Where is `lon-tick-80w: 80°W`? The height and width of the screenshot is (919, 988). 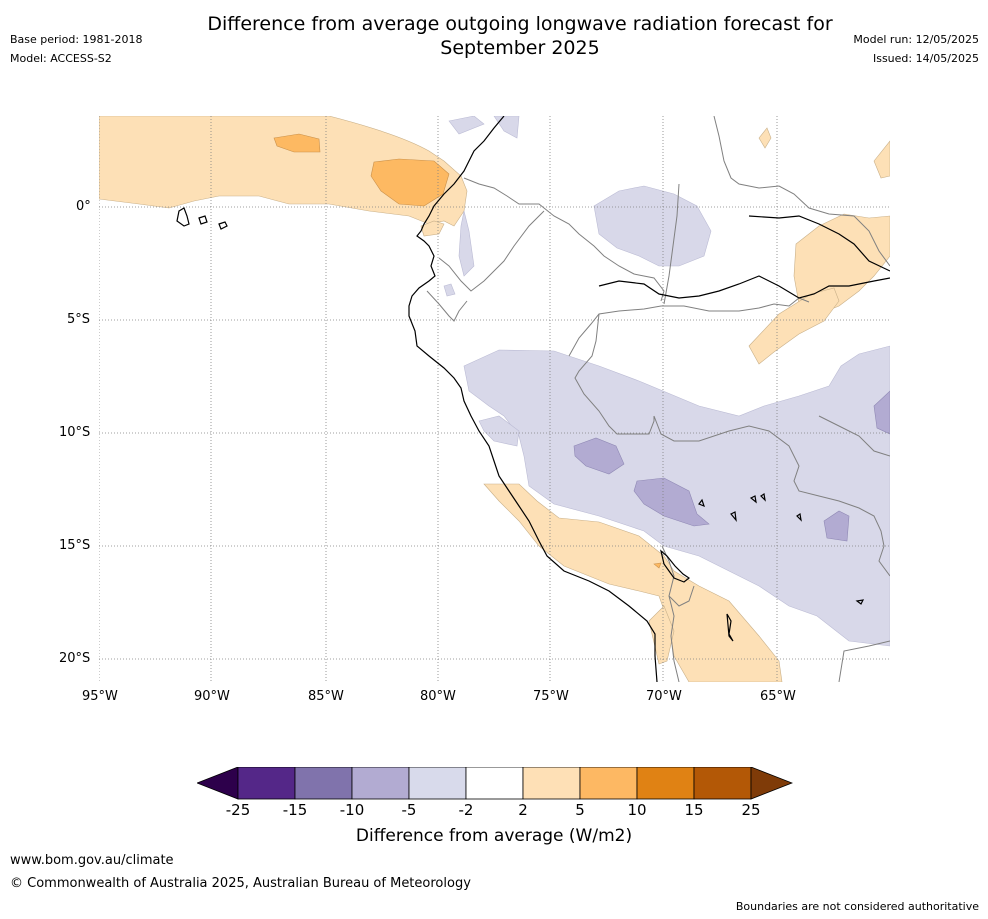
lon-tick-80w: 80°W is located at coordinates (438, 696).